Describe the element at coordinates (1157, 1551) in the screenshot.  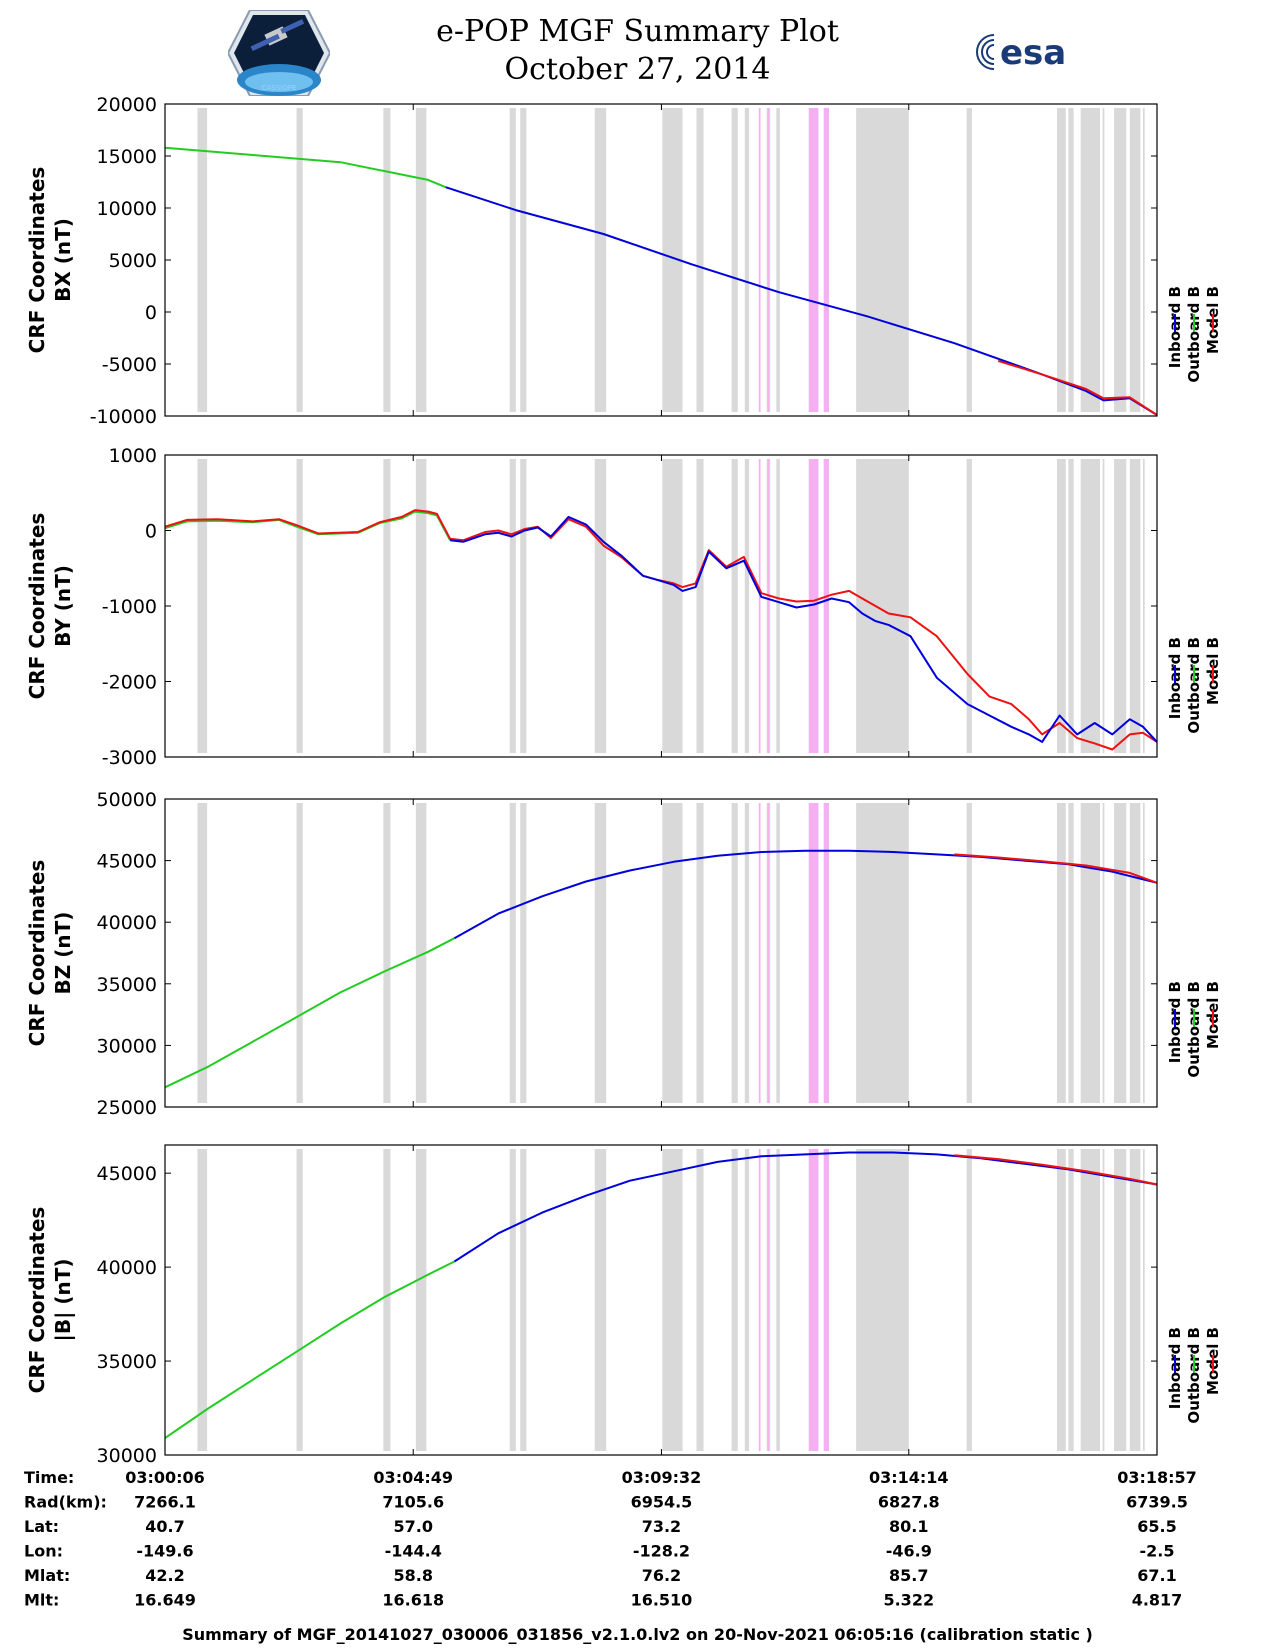
I see `ephemeris-cell: -2.5` at that location.